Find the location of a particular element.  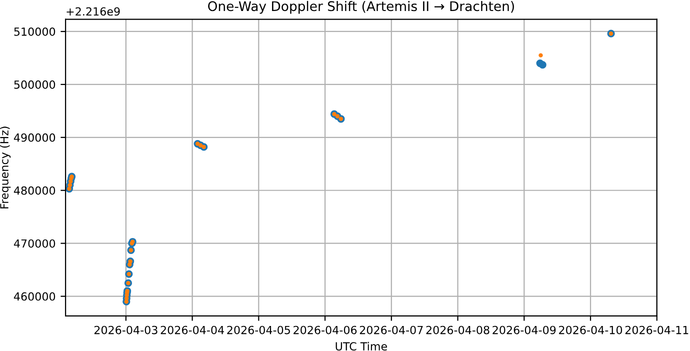

x-tick-label: 2026-04-03 is located at coordinates (126, 330).